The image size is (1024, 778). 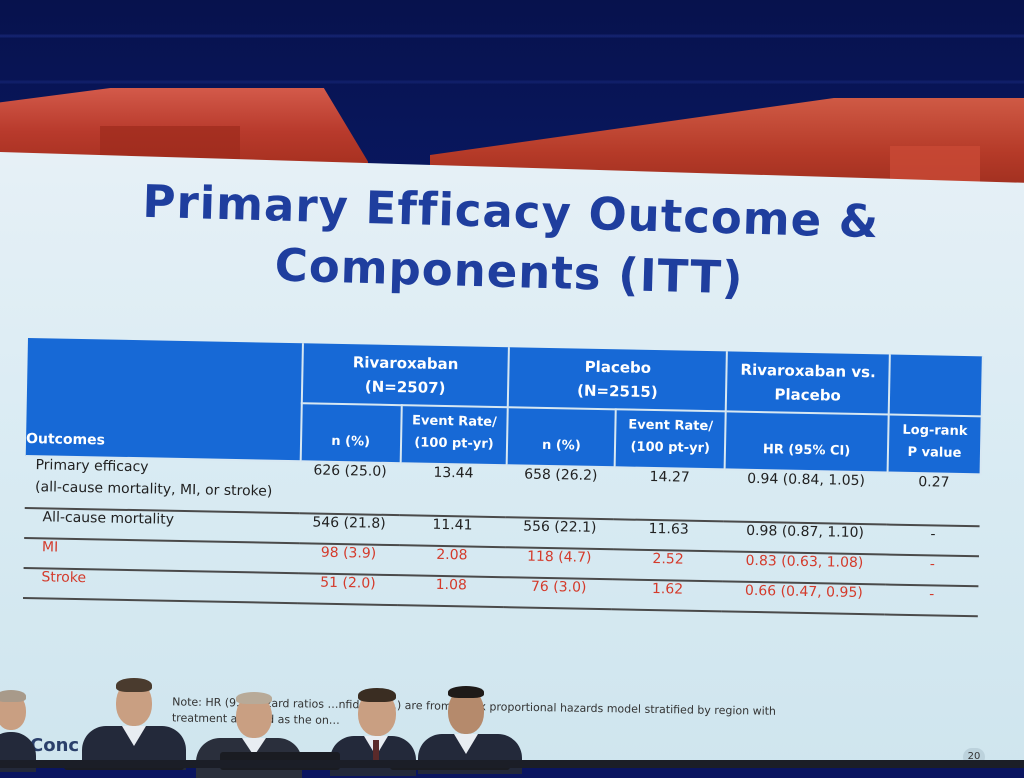 I want to click on header-rivaroxaban-n: (N=2507), so click(x=405, y=386).